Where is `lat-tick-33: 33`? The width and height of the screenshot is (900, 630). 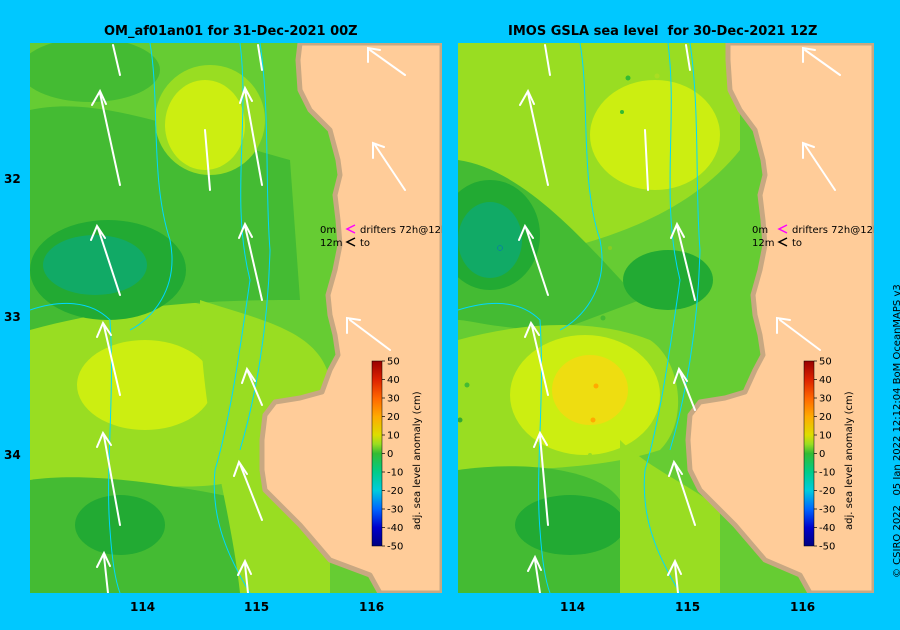
lat-tick-33: 33 is located at coordinates (12, 317).